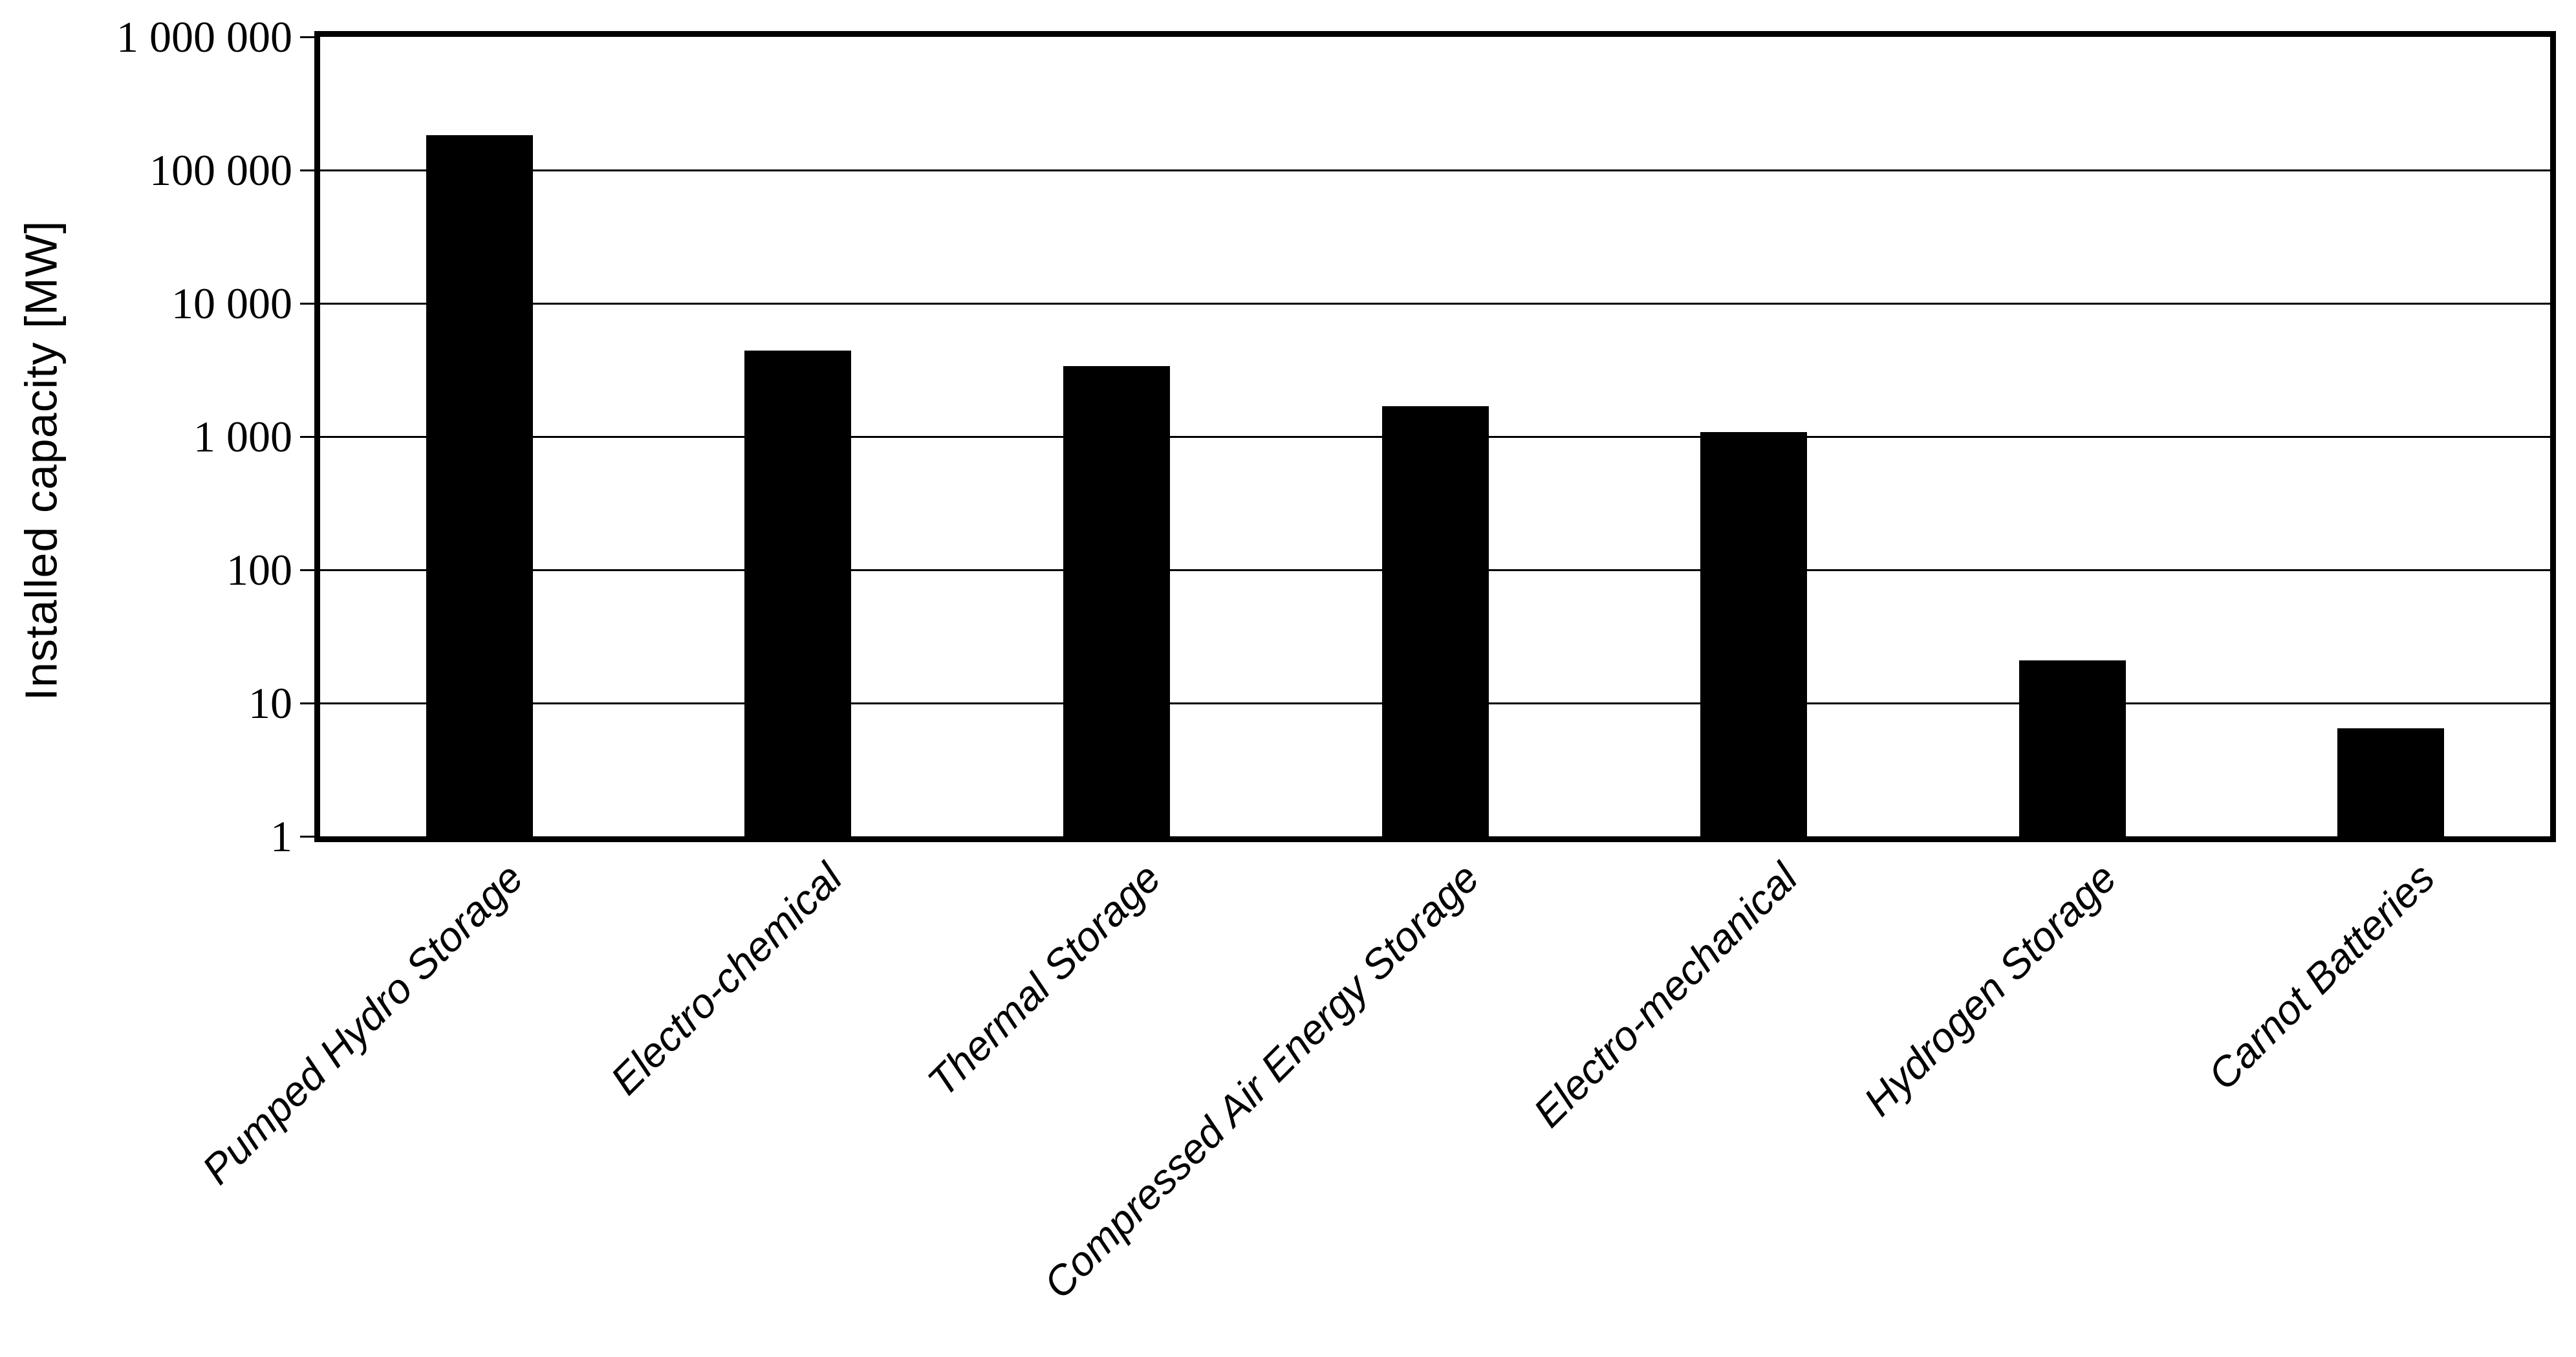 Image resolution: width=2576 pixels, height=1357 pixels. What do you see at coordinates (242, 437) in the screenshot?
I see `y-tick-label-1000: 1 000` at bounding box center [242, 437].